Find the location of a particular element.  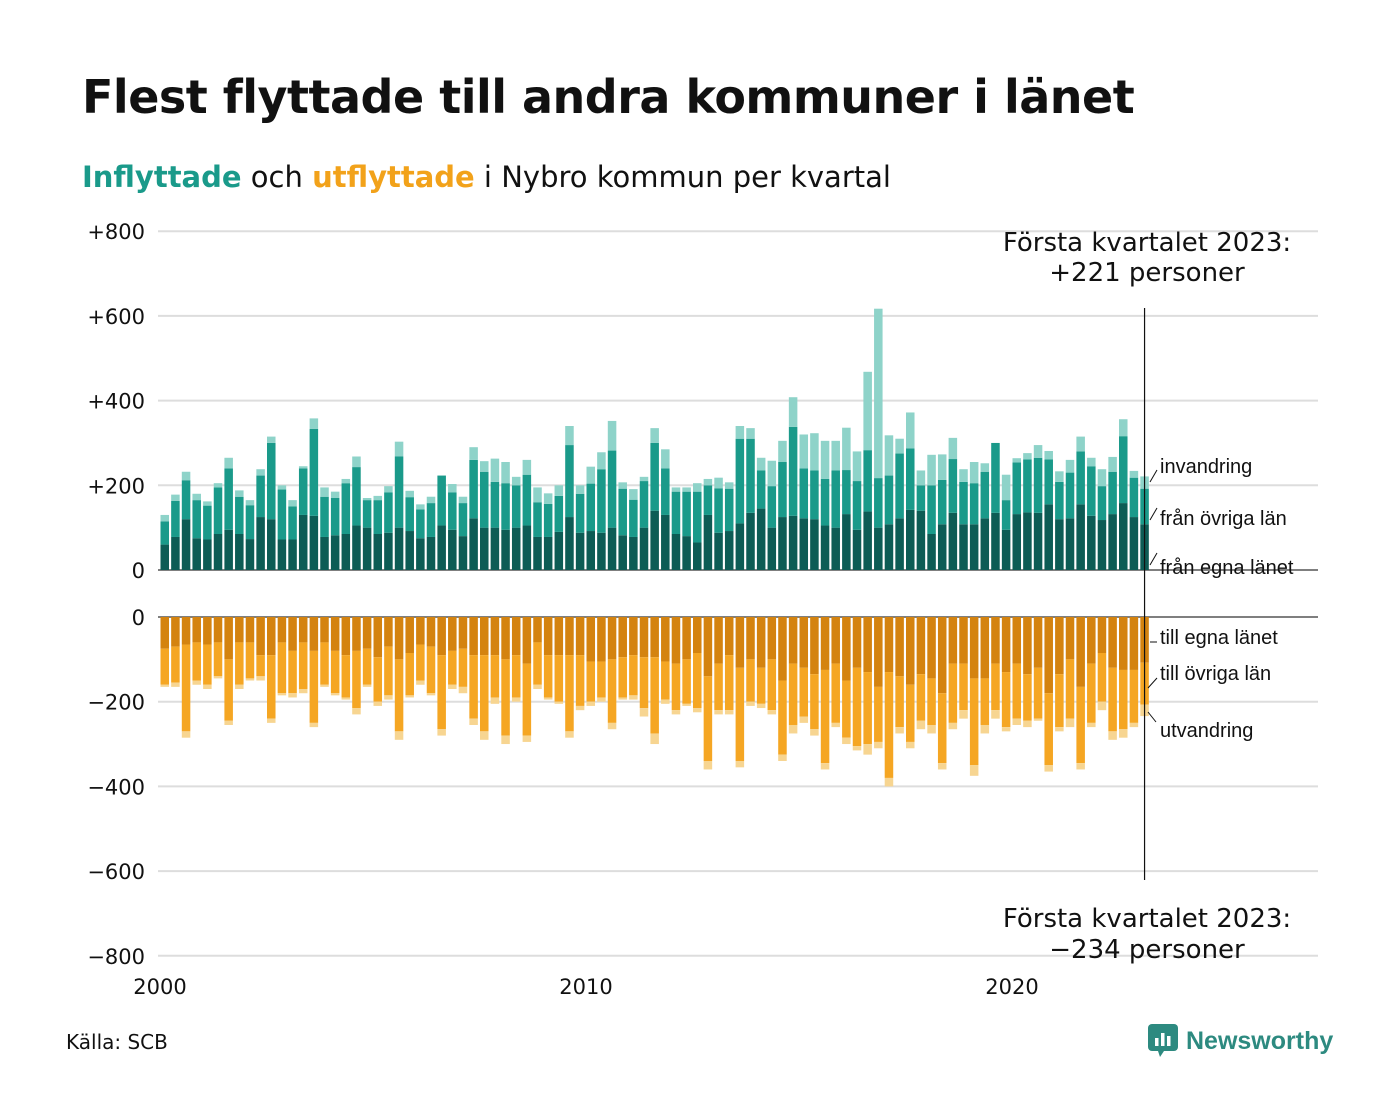

series-label: till övriga län is located at coordinates (1215, 674).